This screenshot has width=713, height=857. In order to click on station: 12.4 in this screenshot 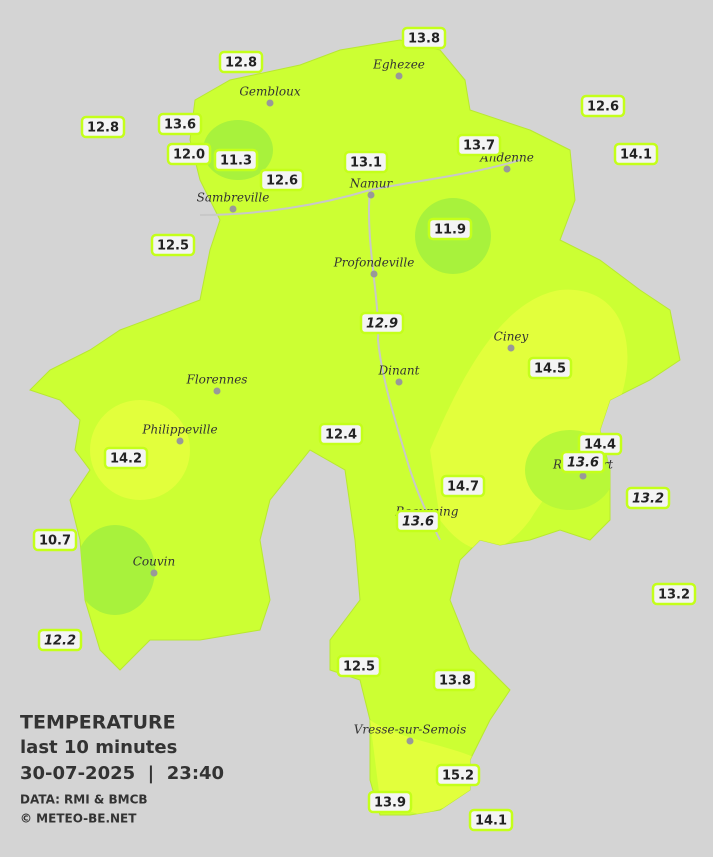, I will do `click(341, 434)`.